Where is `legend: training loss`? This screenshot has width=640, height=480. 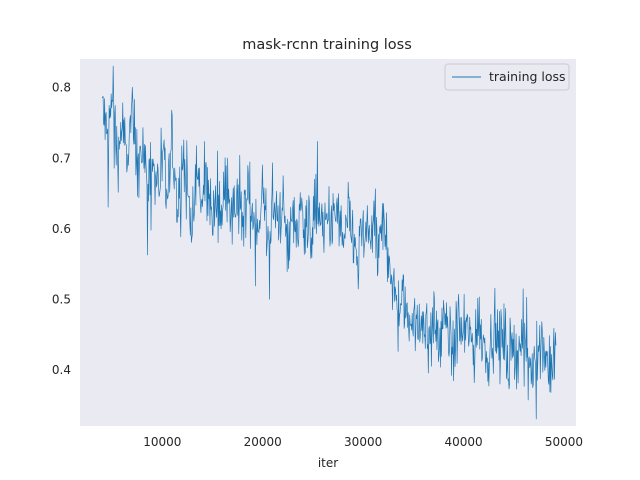 legend: training loss is located at coordinates (507, 77).